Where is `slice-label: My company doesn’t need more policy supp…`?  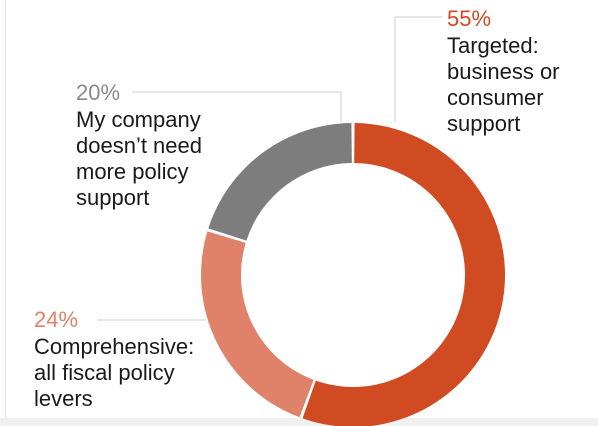 slice-label: My company doesn’t need more policy supp… is located at coordinates (139, 158).